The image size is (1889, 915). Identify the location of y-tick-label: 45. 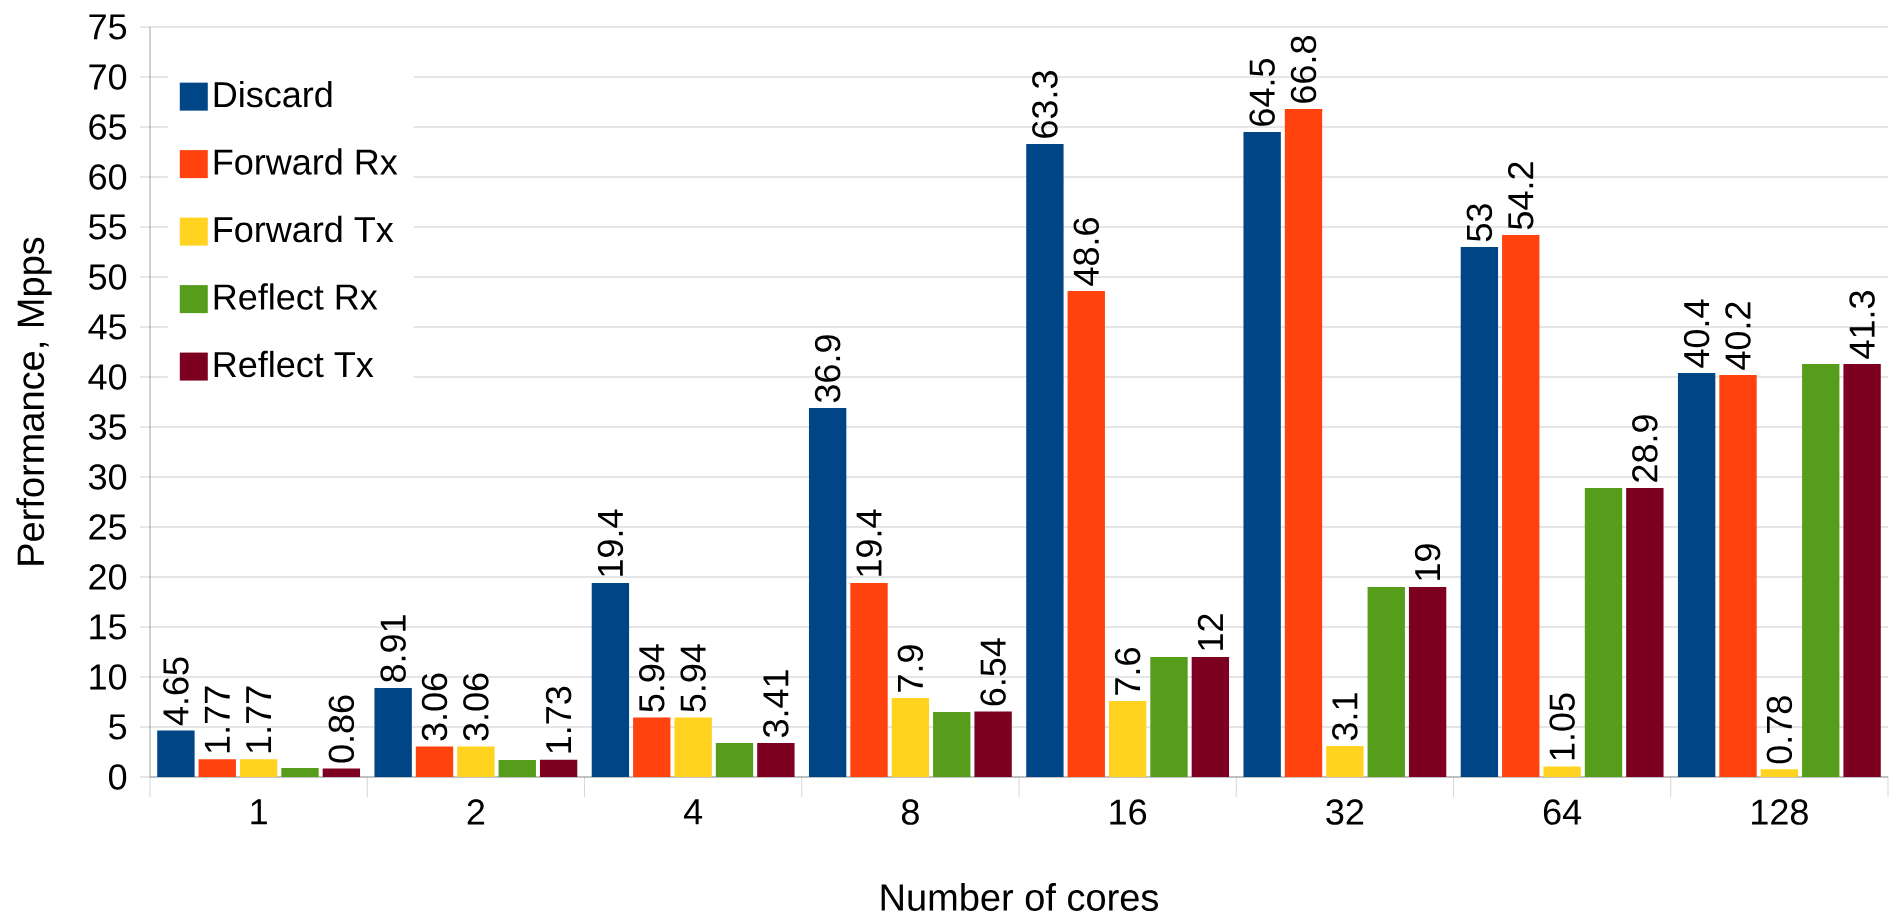
(107, 327).